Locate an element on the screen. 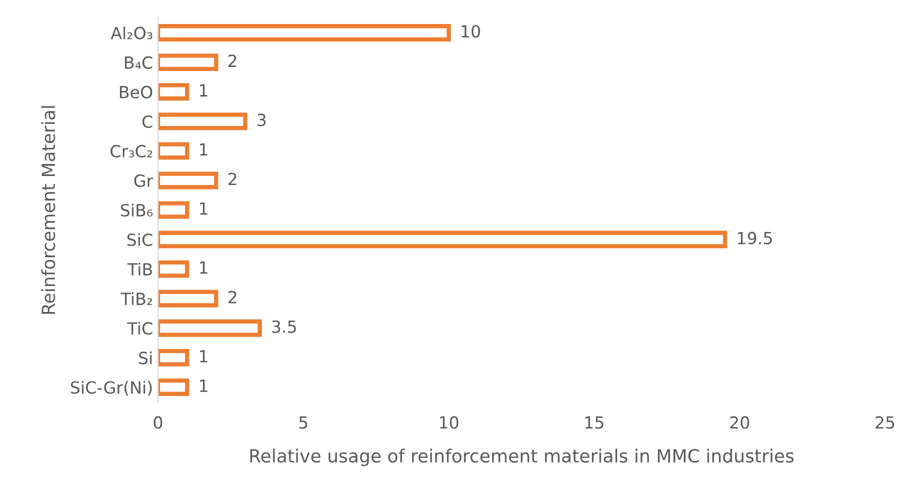 The image size is (903, 482). x-tick-label: 25 is located at coordinates (885, 422).